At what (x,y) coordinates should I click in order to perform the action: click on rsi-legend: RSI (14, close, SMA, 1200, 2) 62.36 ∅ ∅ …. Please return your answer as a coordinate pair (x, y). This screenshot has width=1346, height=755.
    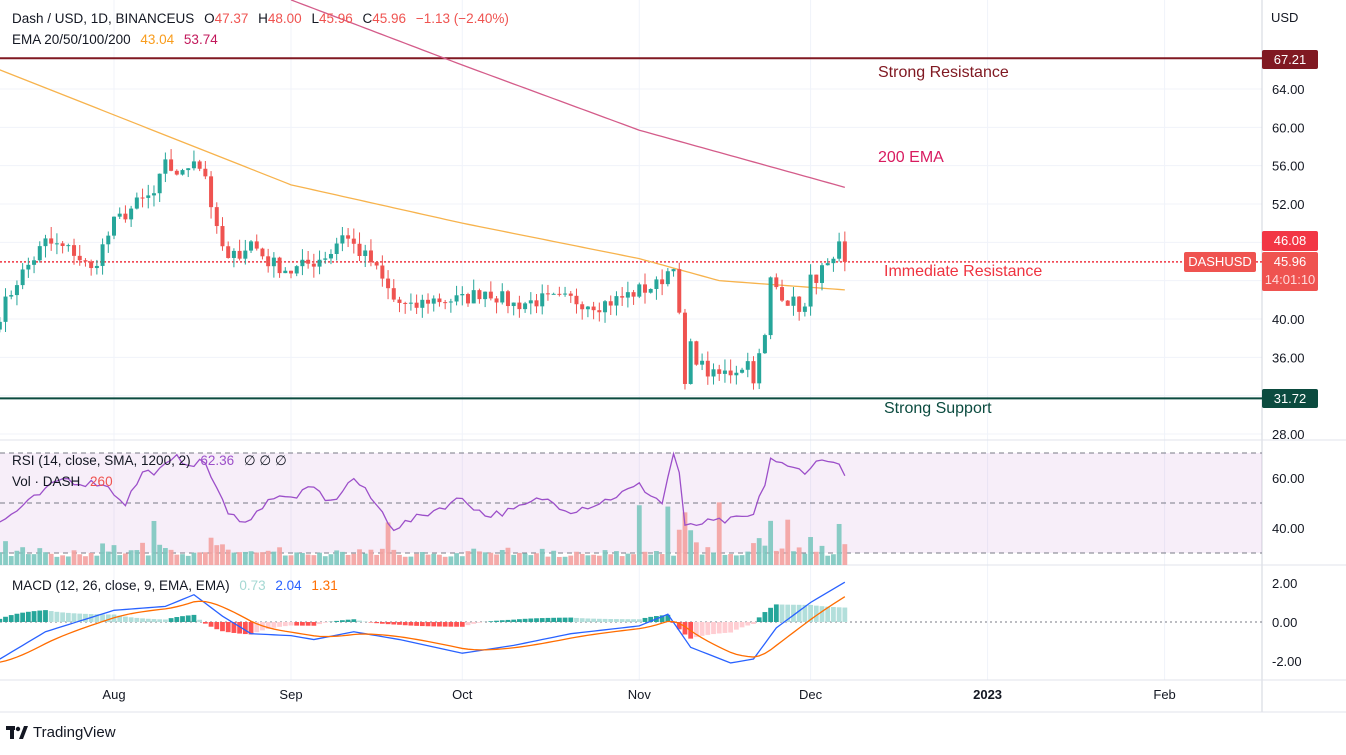
    Looking at the image, I should click on (149, 460).